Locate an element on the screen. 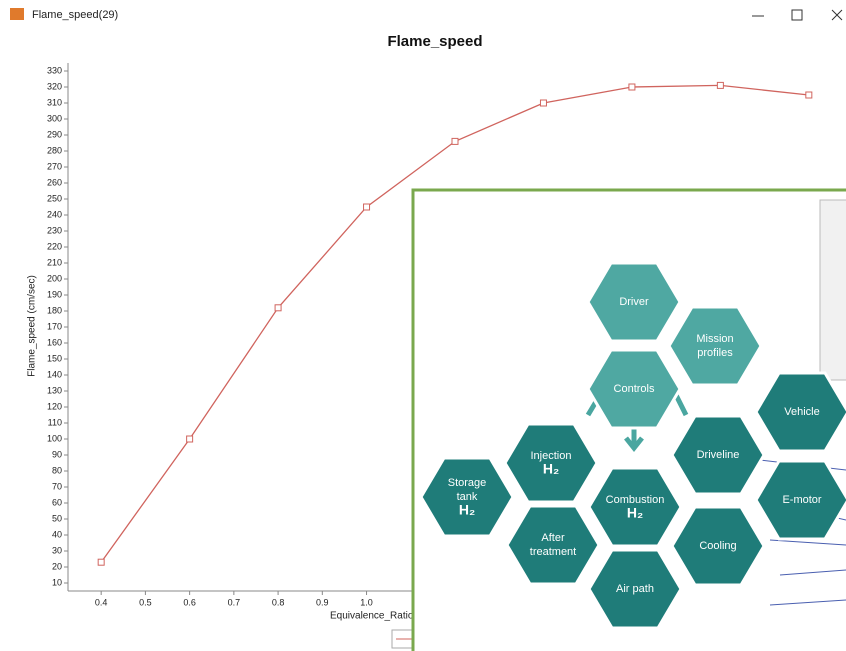  y-tick-label: 300 is located at coordinates (54, 118).